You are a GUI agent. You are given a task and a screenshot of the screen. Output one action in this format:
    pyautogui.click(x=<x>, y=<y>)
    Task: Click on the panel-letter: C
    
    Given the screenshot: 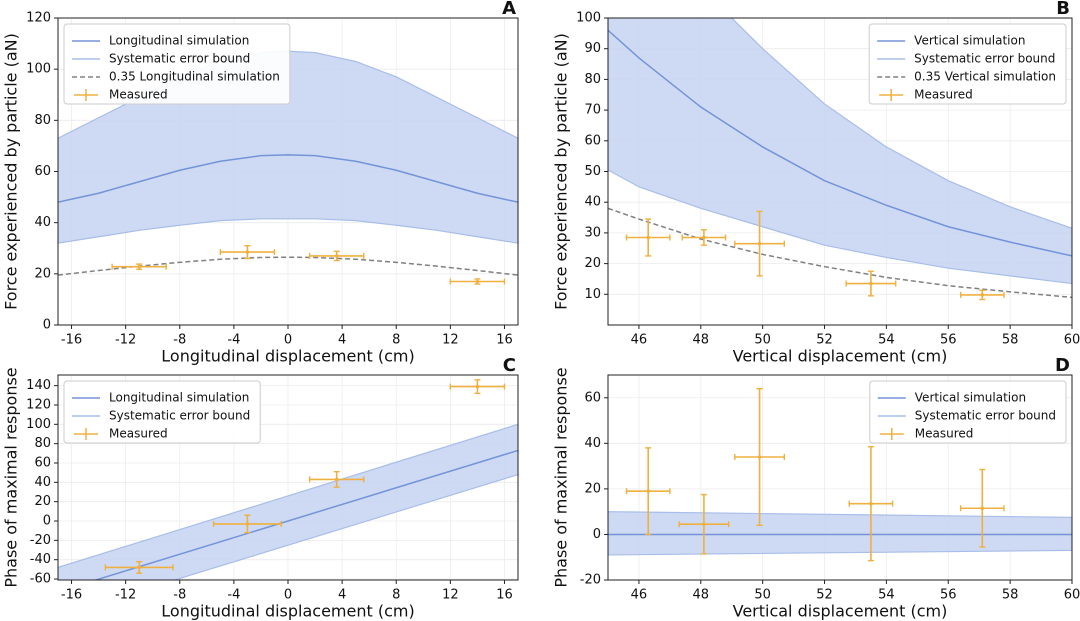 What is the action you would take?
    pyautogui.click(x=509, y=365)
    